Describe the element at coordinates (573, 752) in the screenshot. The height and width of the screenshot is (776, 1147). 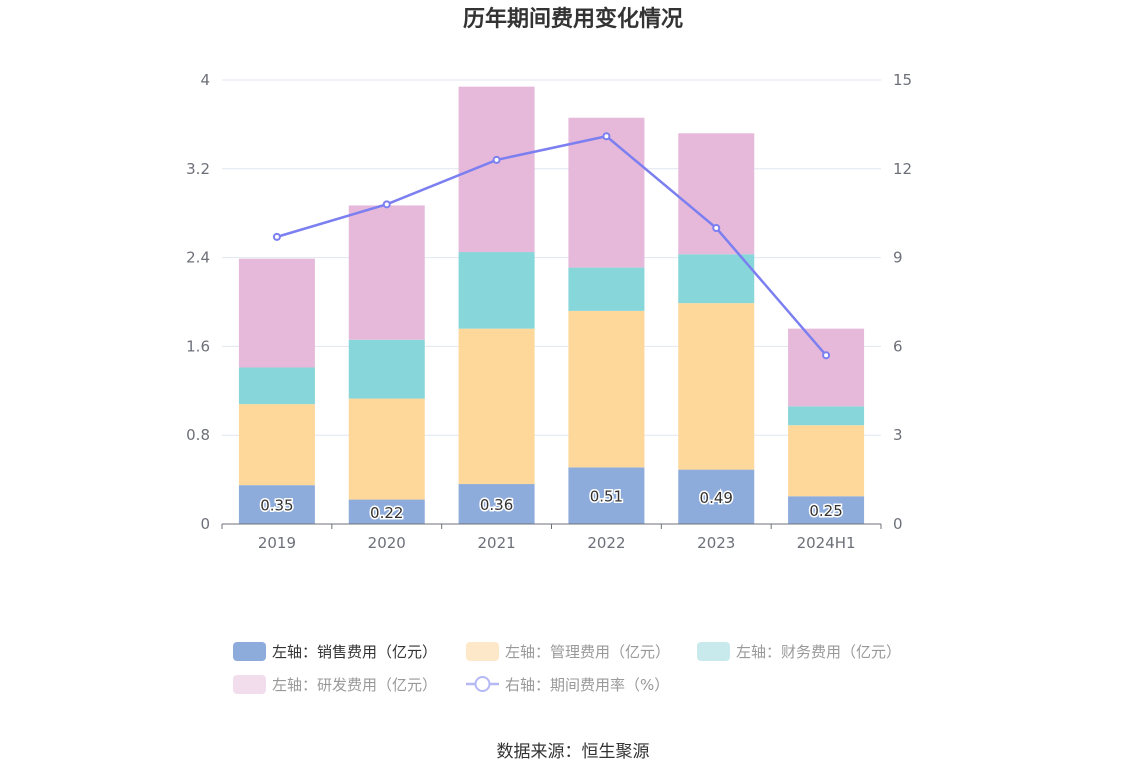
I see `source-note: 数据来源：恒生聚源` at that location.